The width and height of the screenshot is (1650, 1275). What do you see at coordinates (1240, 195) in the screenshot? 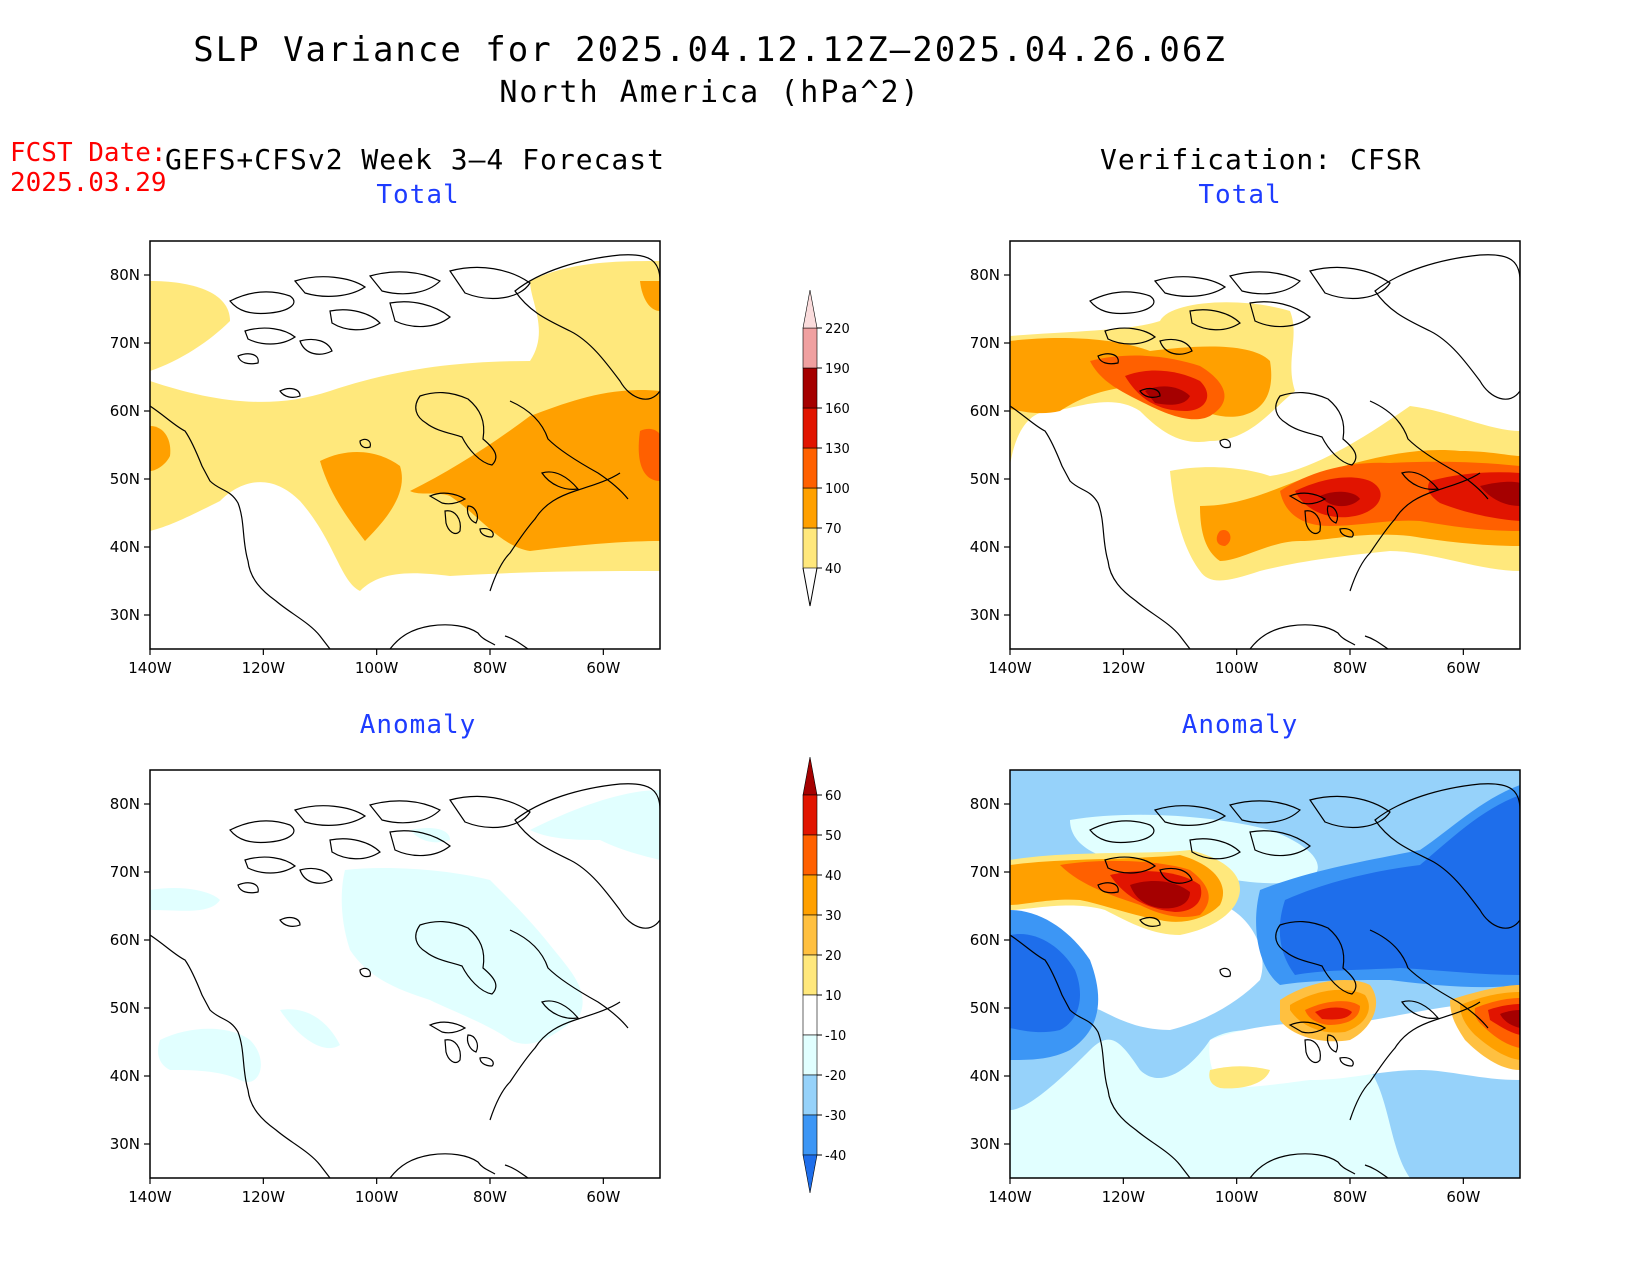
I see `verification-total-title: Total` at bounding box center [1240, 195].